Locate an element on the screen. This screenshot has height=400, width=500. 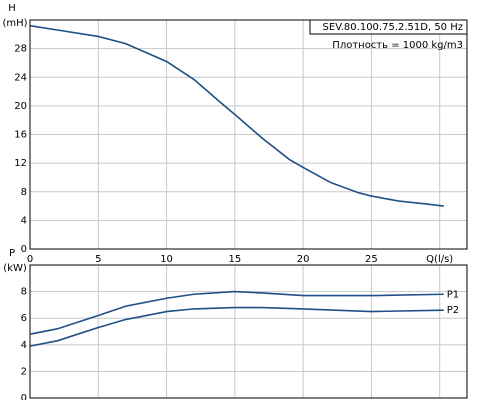
x-tick-label: Q(l/s) is located at coordinates (439, 259).